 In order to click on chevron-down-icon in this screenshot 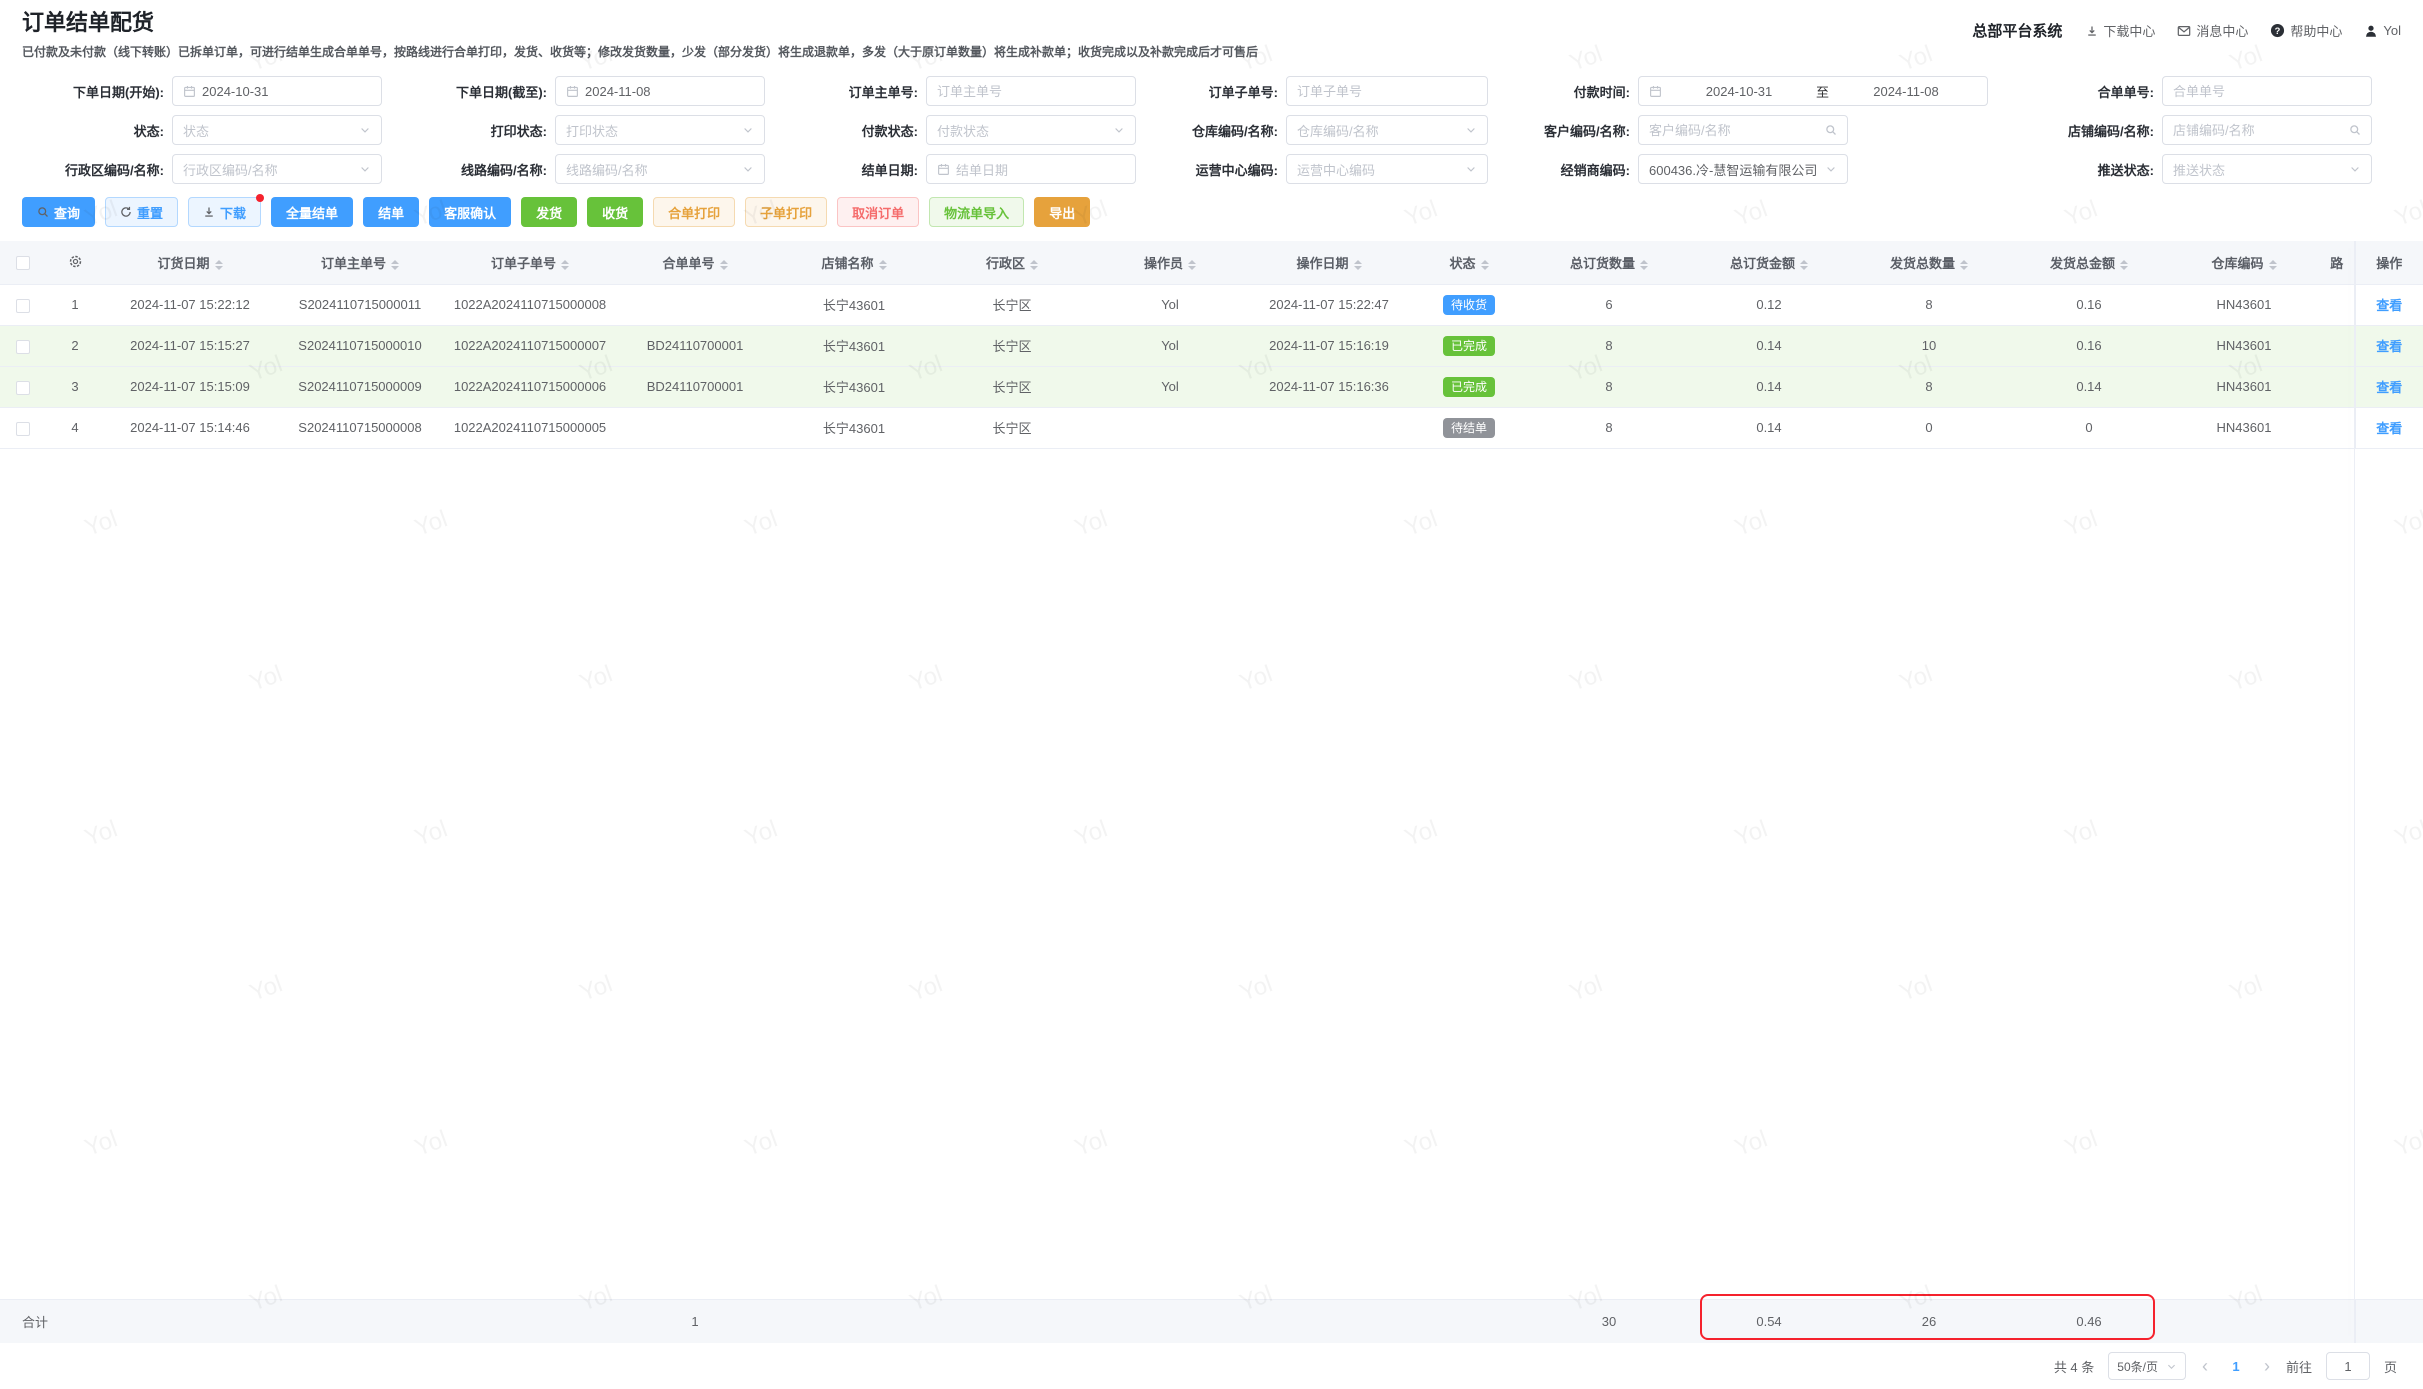, I will do `click(2355, 169)`.